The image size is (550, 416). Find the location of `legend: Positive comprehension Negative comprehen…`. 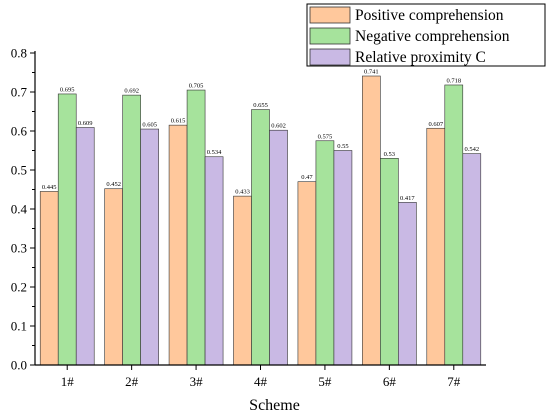

legend: Positive comprehension Negative comprehen… is located at coordinates (426, 35).